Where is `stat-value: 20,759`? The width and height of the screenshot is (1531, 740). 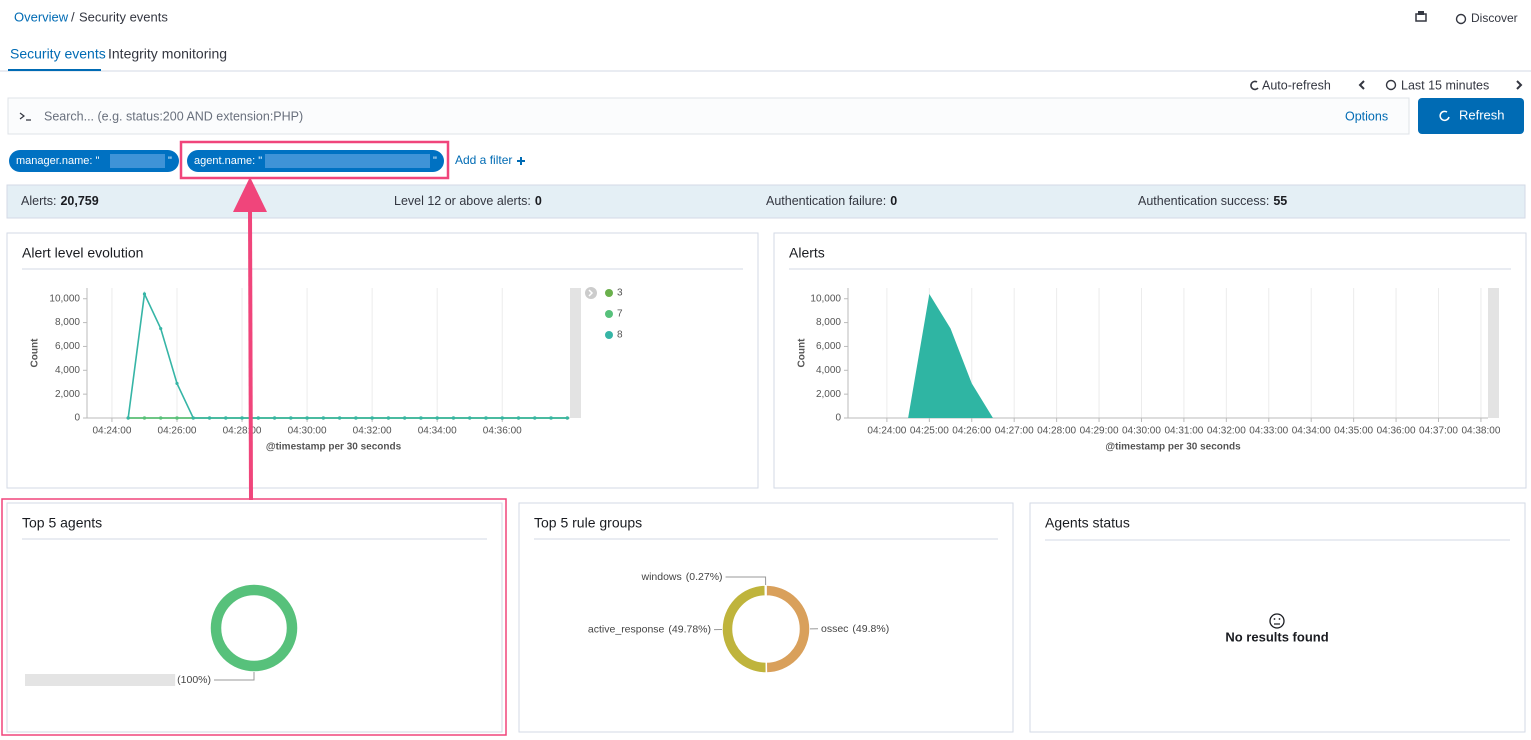 stat-value: 20,759 is located at coordinates (79, 201).